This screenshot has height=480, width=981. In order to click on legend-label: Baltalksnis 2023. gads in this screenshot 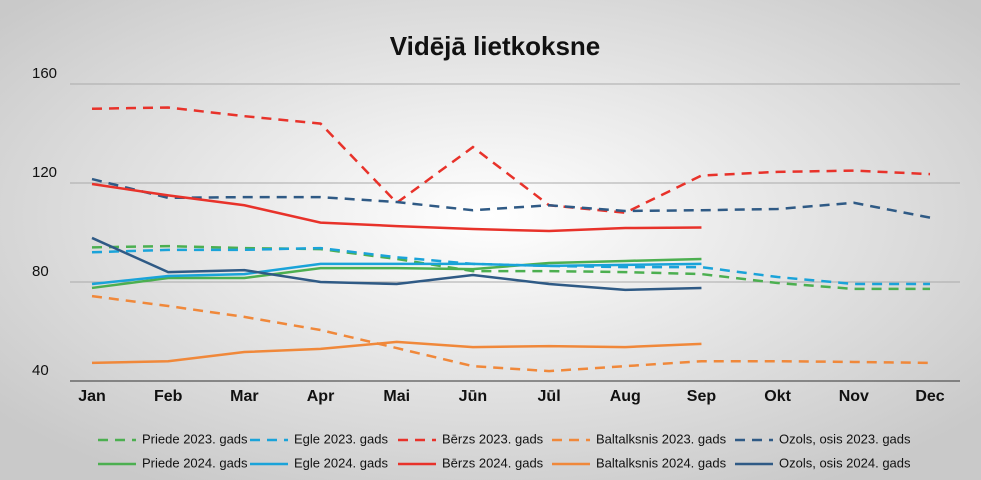, I will do `click(661, 438)`.